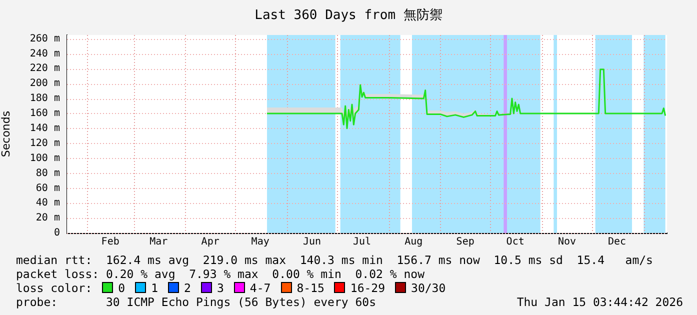 This screenshot has height=315, width=697. What do you see at coordinates (122, 288) in the screenshot?
I see `legend-label: 0` at bounding box center [122, 288].